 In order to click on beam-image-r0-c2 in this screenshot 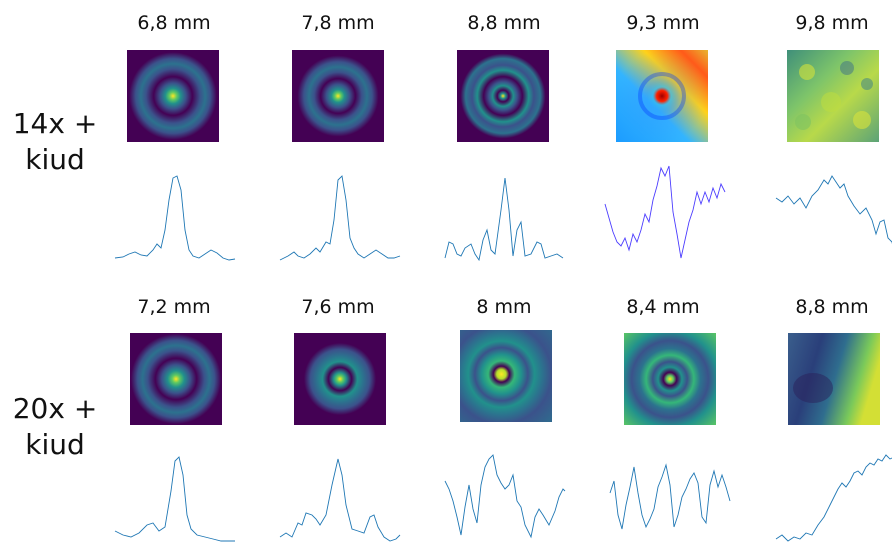, I will do `click(503, 96)`.